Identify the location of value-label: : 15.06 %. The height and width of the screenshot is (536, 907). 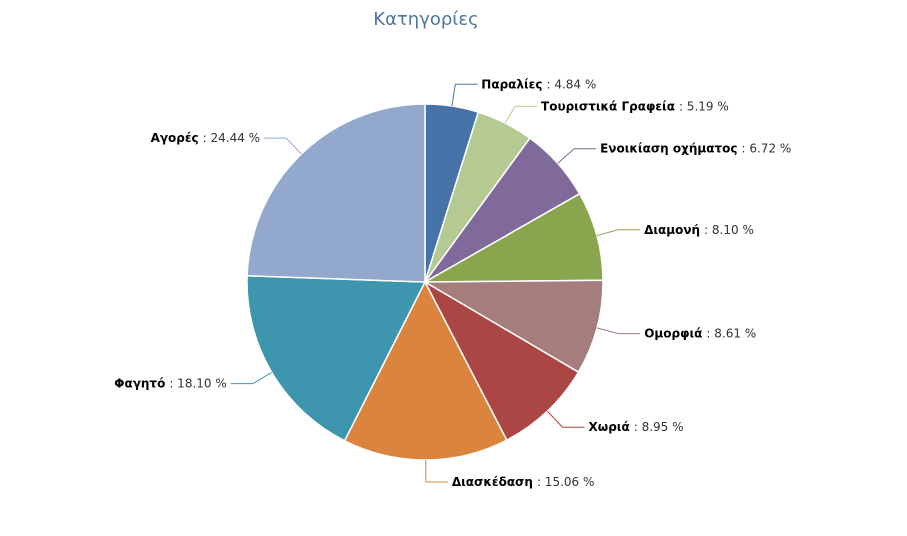
(565, 481).